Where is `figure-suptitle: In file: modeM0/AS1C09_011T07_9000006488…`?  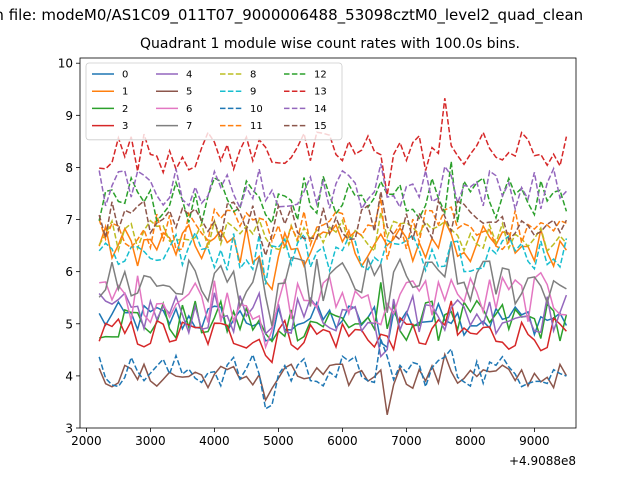 figure-suptitle: In file: modeM0/AS1C09_011T07_9000006488… is located at coordinates (292, 15).